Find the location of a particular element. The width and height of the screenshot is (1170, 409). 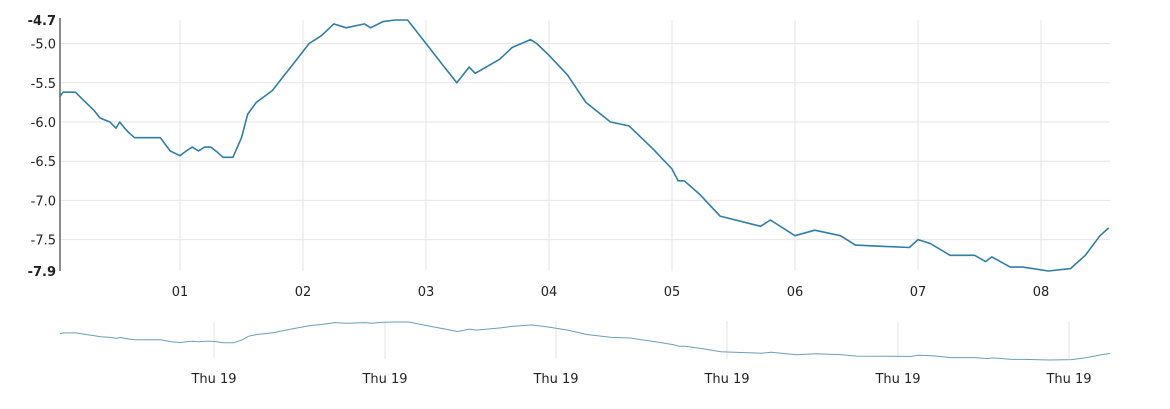

x-tick-label: 05 is located at coordinates (672, 292).